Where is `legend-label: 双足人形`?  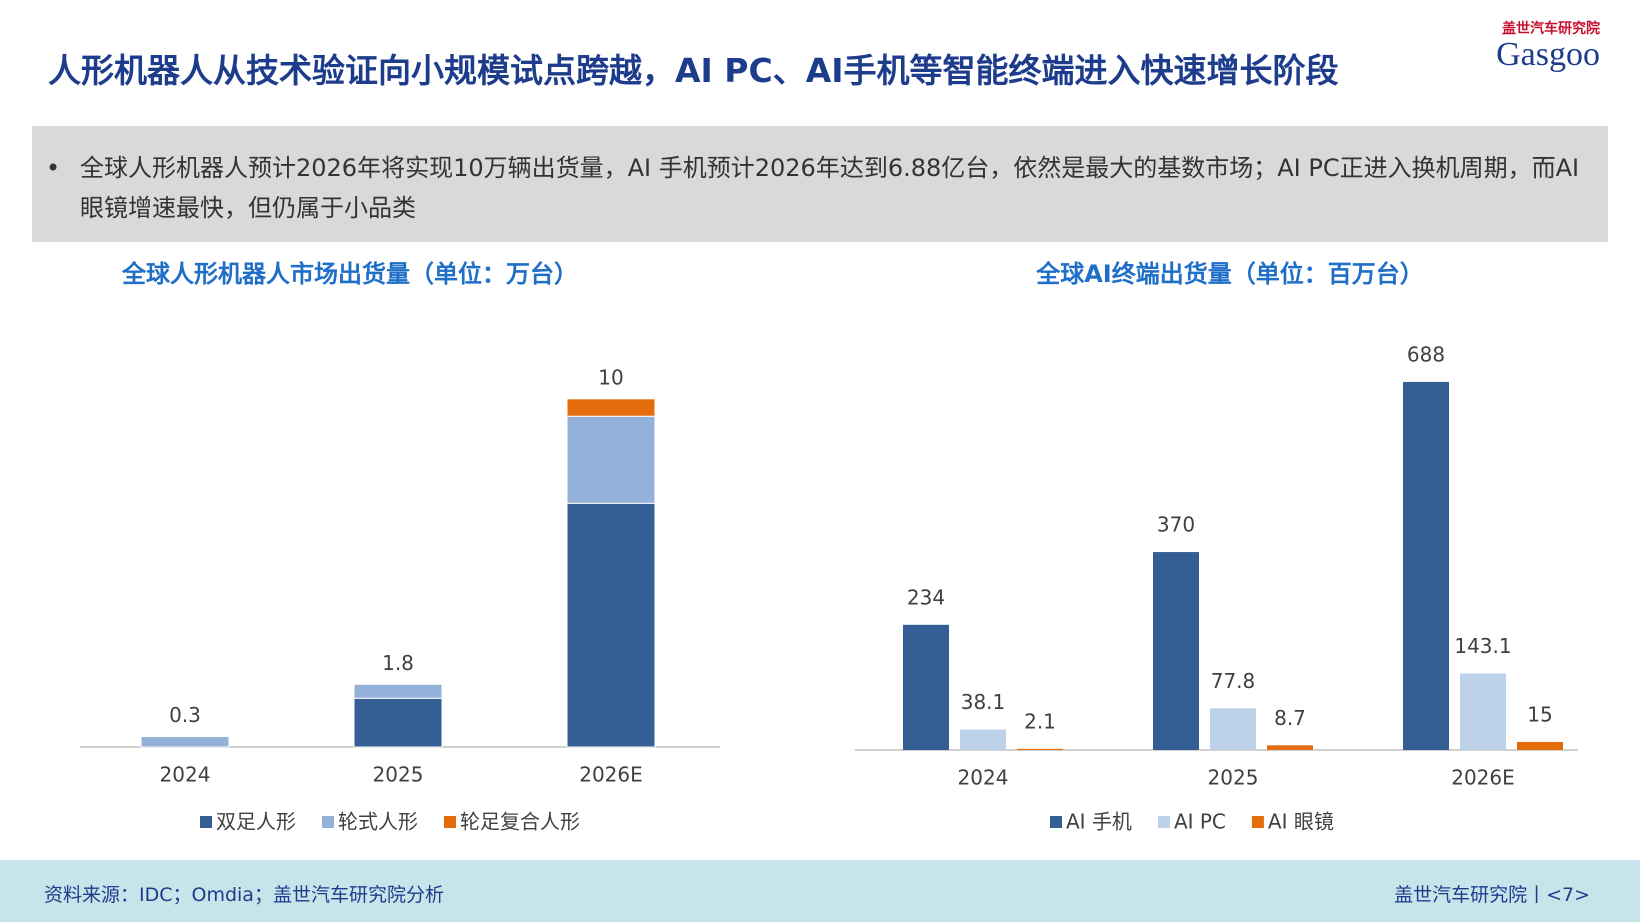 legend-label: 双足人形 is located at coordinates (256, 822).